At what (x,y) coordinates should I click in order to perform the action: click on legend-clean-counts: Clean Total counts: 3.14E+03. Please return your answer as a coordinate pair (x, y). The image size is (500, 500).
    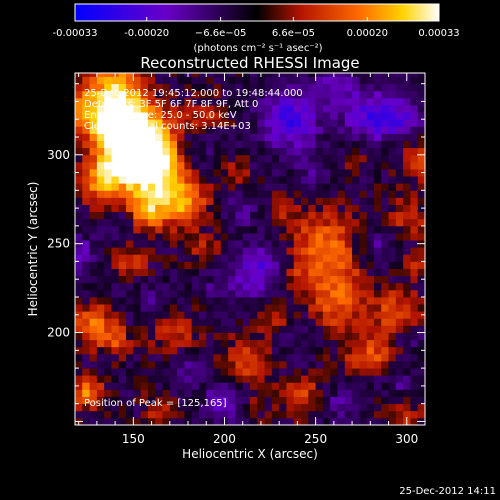
    Looking at the image, I should click on (167, 126).